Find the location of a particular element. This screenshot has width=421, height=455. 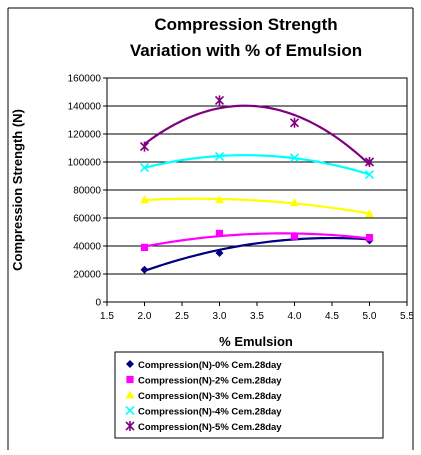

x-tick-label: 3.0 is located at coordinates (220, 316).